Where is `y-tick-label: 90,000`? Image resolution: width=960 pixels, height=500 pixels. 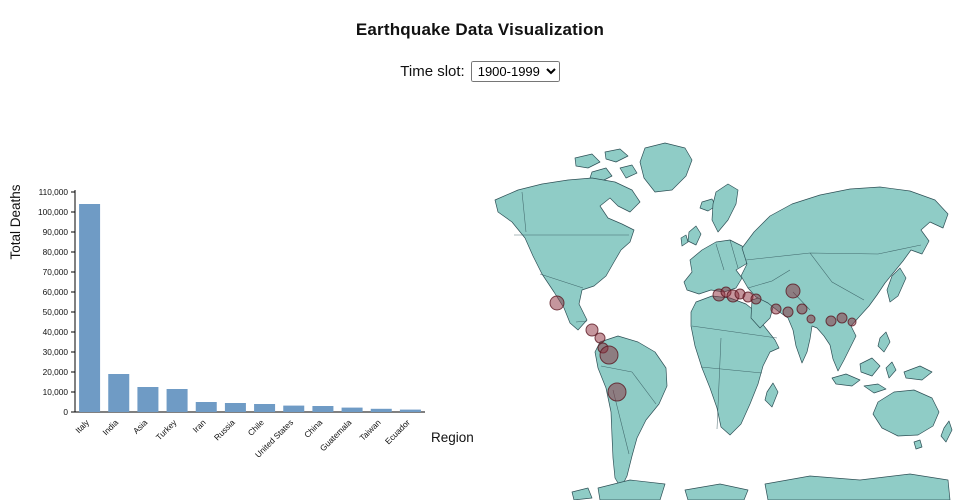
y-tick-label: 90,000 is located at coordinates (56, 232).